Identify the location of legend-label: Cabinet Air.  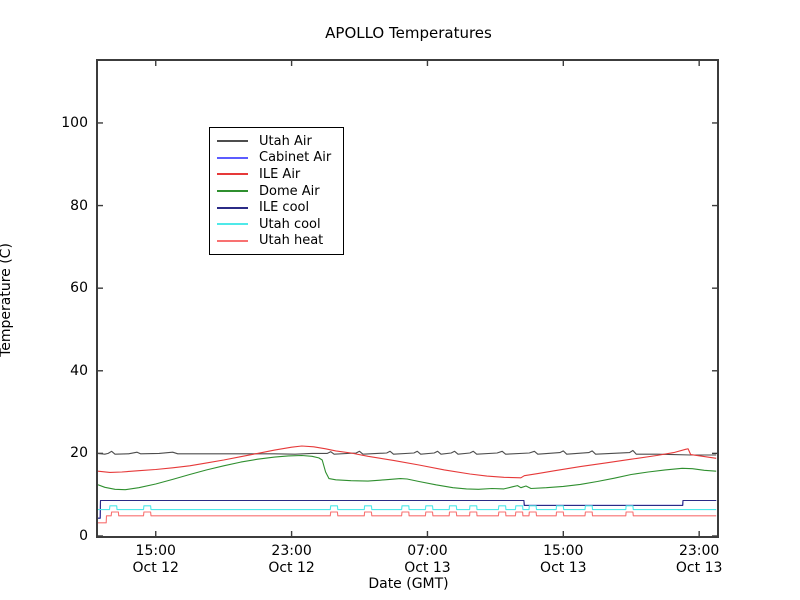
(295, 158).